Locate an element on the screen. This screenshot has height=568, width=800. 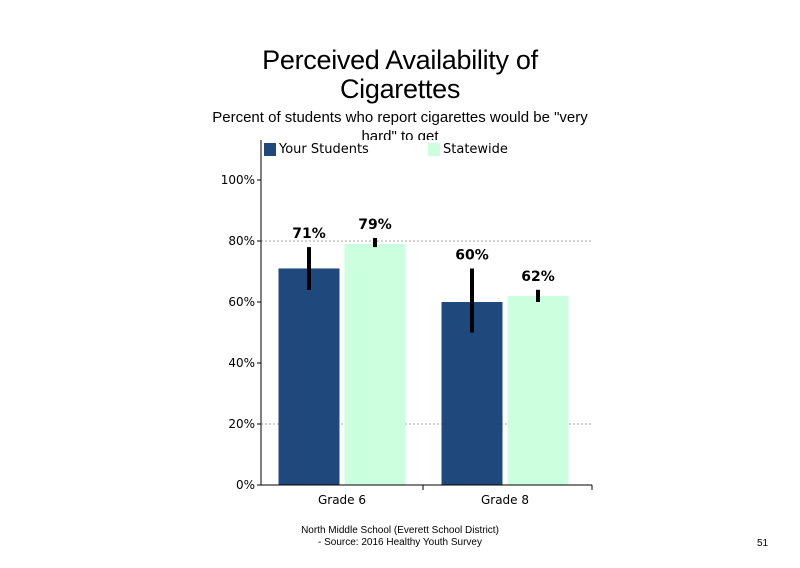
y-tick-label: 40% is located at coordinates (241, 363).